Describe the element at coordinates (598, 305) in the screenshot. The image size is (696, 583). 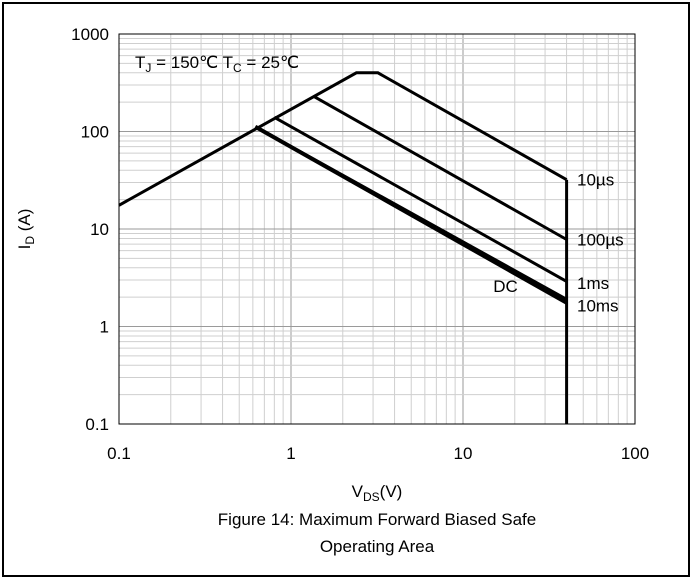
I see `label-10ms: 10ms` at that location.